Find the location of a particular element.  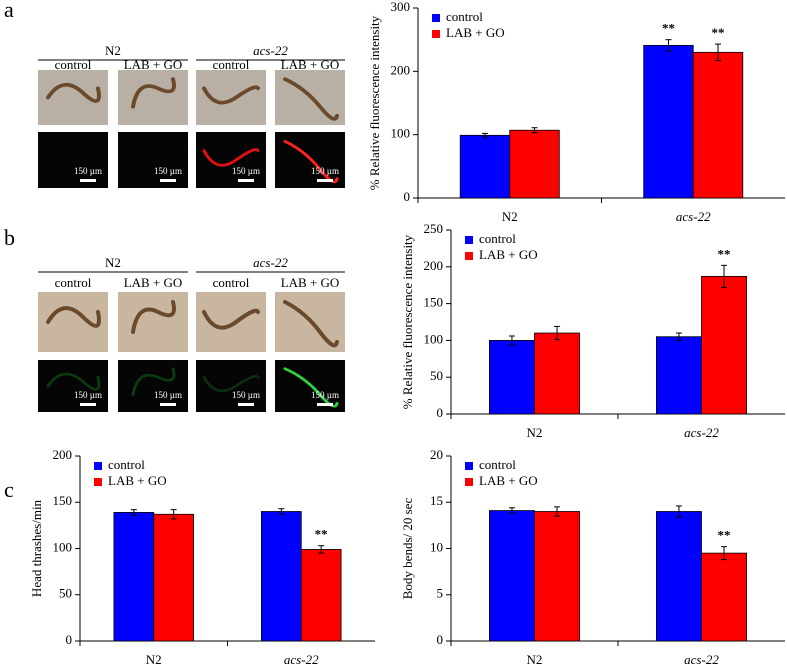

y-tick-label: 10 is located at coordinates (436, 546).